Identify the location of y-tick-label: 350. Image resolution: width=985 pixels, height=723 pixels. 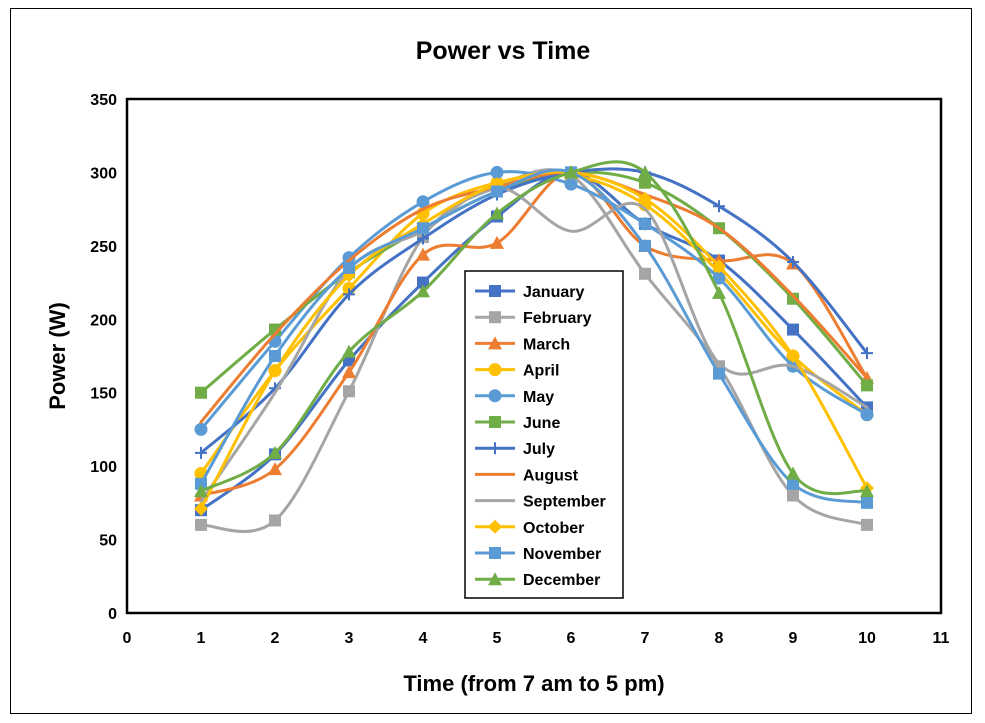
(103, 100).